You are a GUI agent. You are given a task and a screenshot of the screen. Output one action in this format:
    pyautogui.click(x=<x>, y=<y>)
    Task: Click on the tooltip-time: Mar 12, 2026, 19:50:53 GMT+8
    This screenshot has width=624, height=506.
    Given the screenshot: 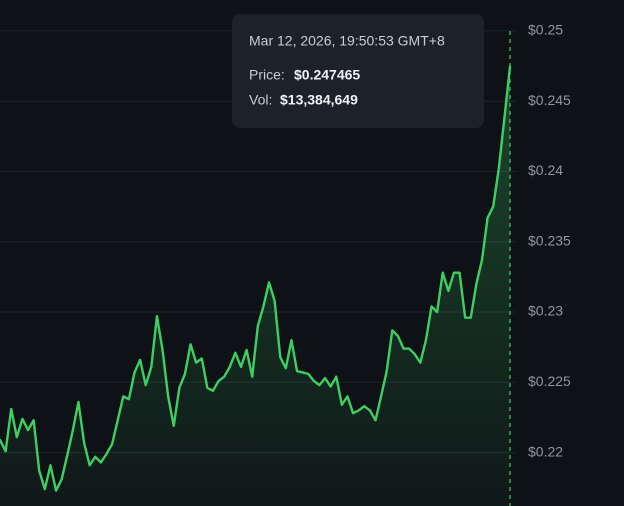 What is the action you would take?
    pyautogui.click(x=347, y=41)
    